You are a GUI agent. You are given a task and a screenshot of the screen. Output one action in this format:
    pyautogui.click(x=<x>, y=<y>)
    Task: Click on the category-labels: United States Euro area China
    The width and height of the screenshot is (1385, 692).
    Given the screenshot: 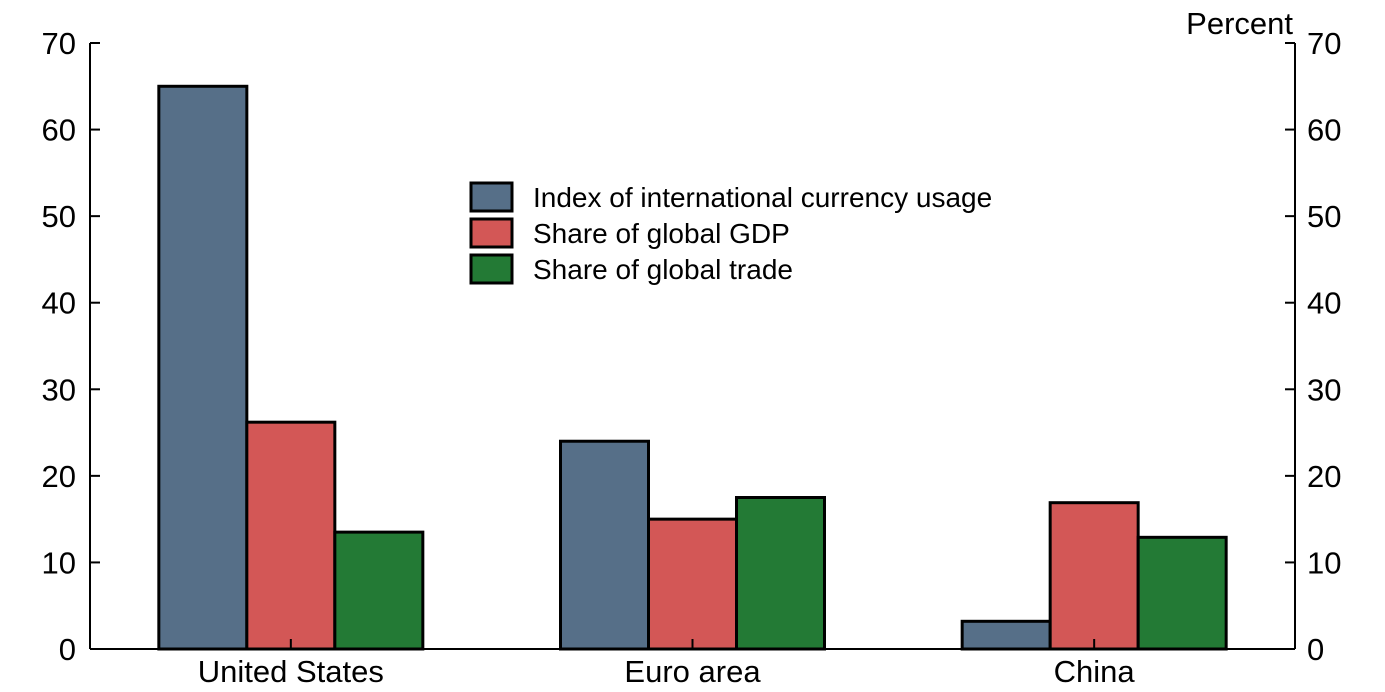 What is the action you would take?
    pyautogui.click(x=667, y=664)
    